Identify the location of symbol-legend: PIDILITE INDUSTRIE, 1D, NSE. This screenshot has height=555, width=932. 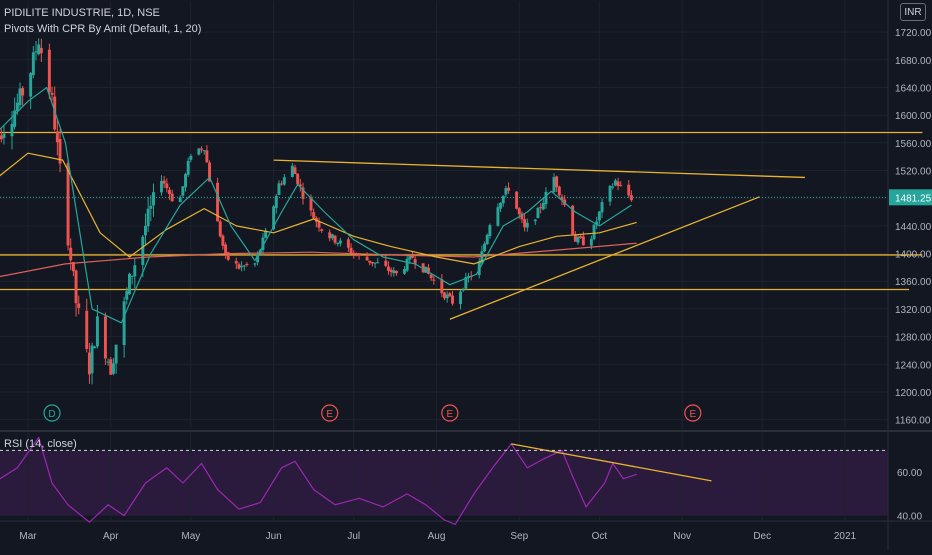
(82, 13).